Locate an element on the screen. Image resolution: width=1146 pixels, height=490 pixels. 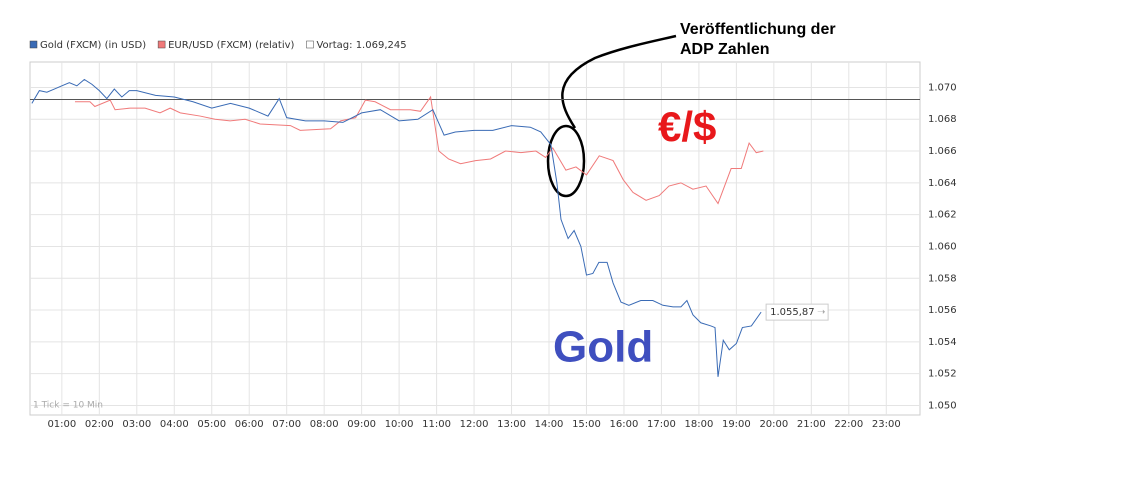
annotation: €/$ is located at coordinates (687, 126).